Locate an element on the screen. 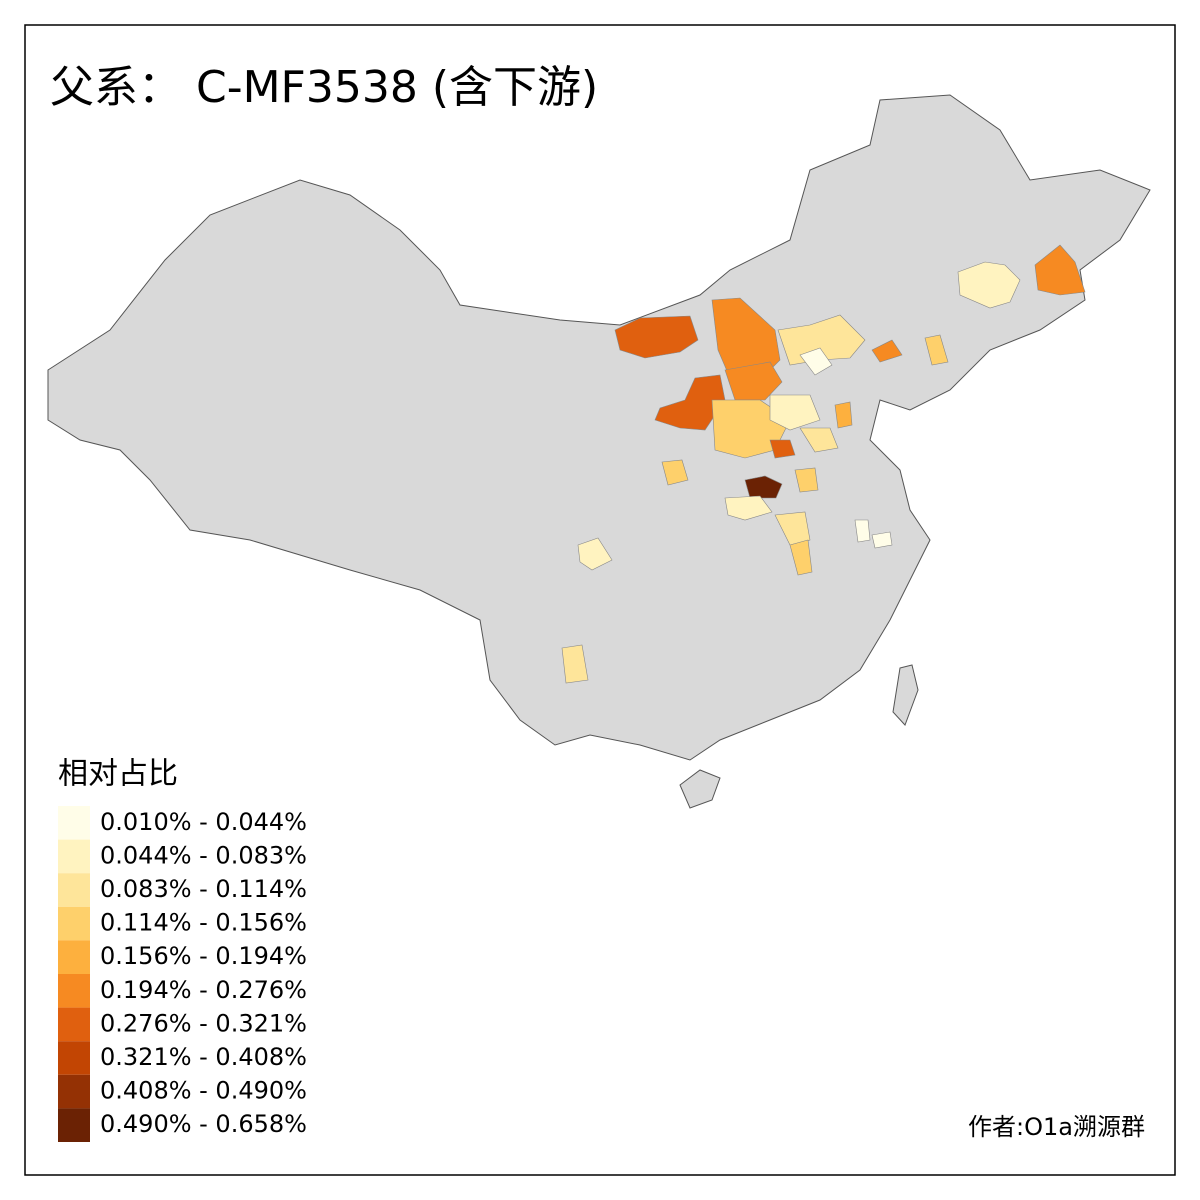 This screenshot has width=1200, height=1200. legend-title: 相对占比 is located at coordinates (118, 774).